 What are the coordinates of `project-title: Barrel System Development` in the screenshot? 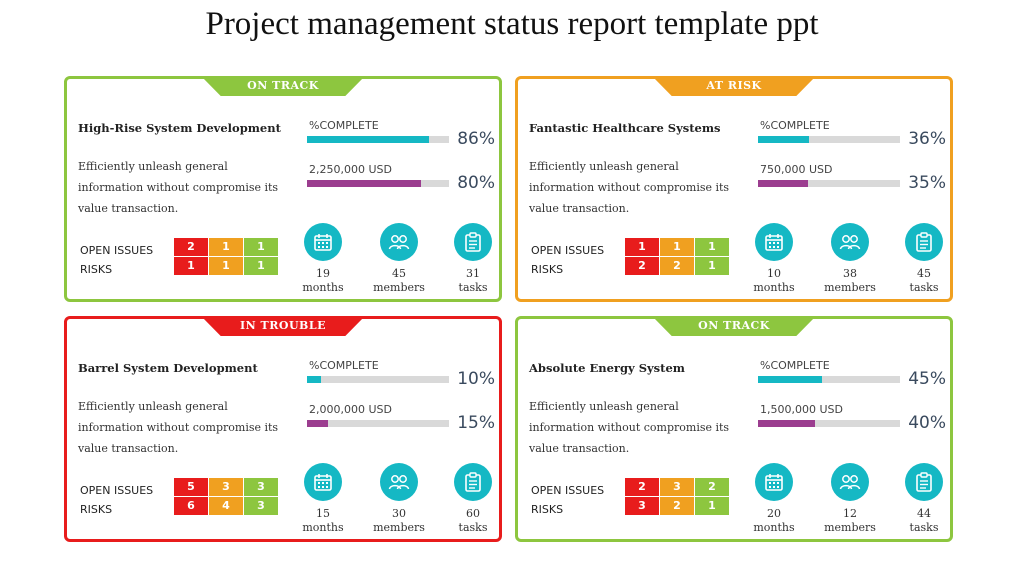 It's located at (168, 368).